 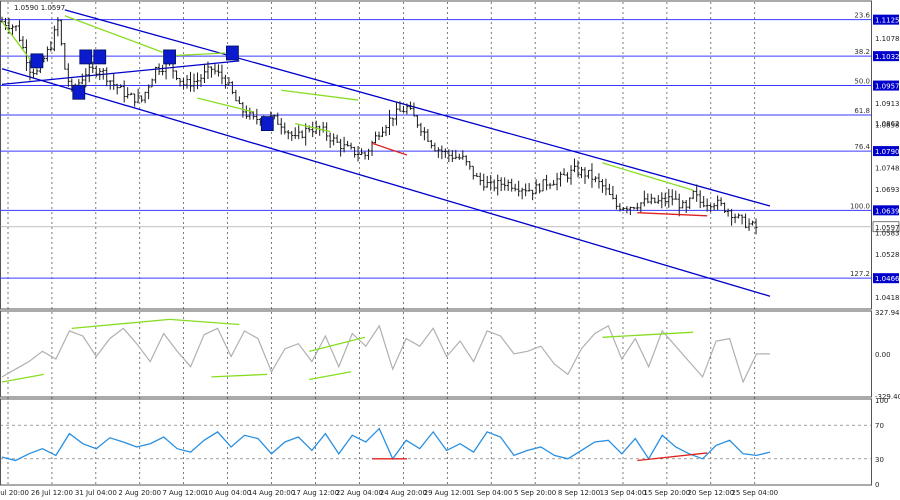 I want to click on signal-markers, so click(x=152, y=88).